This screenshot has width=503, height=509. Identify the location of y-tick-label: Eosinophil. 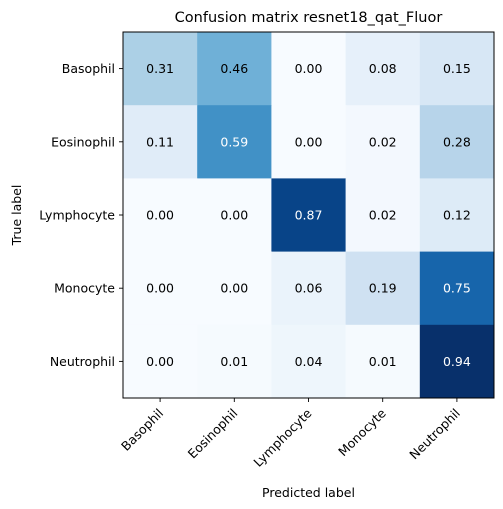
(83, 141).